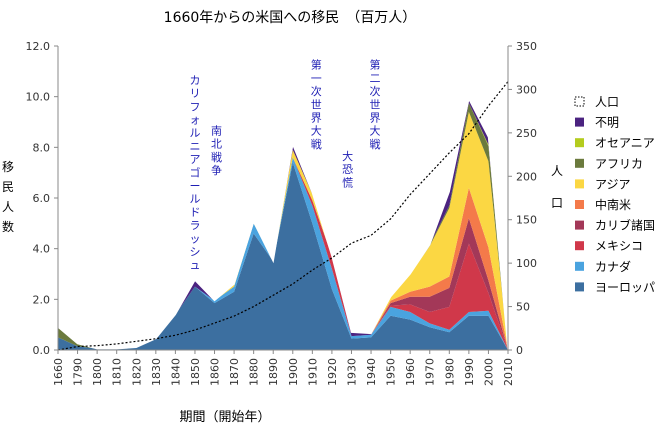 The width and height of the screenshot is (669, 438). Describe the element at coordinates (391, 372) in the screenshot. I see `x-tick-label: 1950` at that location.